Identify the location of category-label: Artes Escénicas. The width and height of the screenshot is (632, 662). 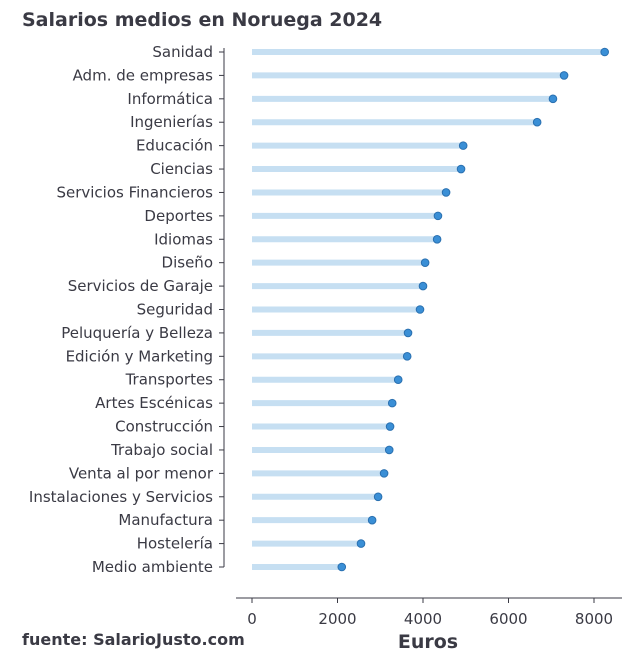
(154, 403).